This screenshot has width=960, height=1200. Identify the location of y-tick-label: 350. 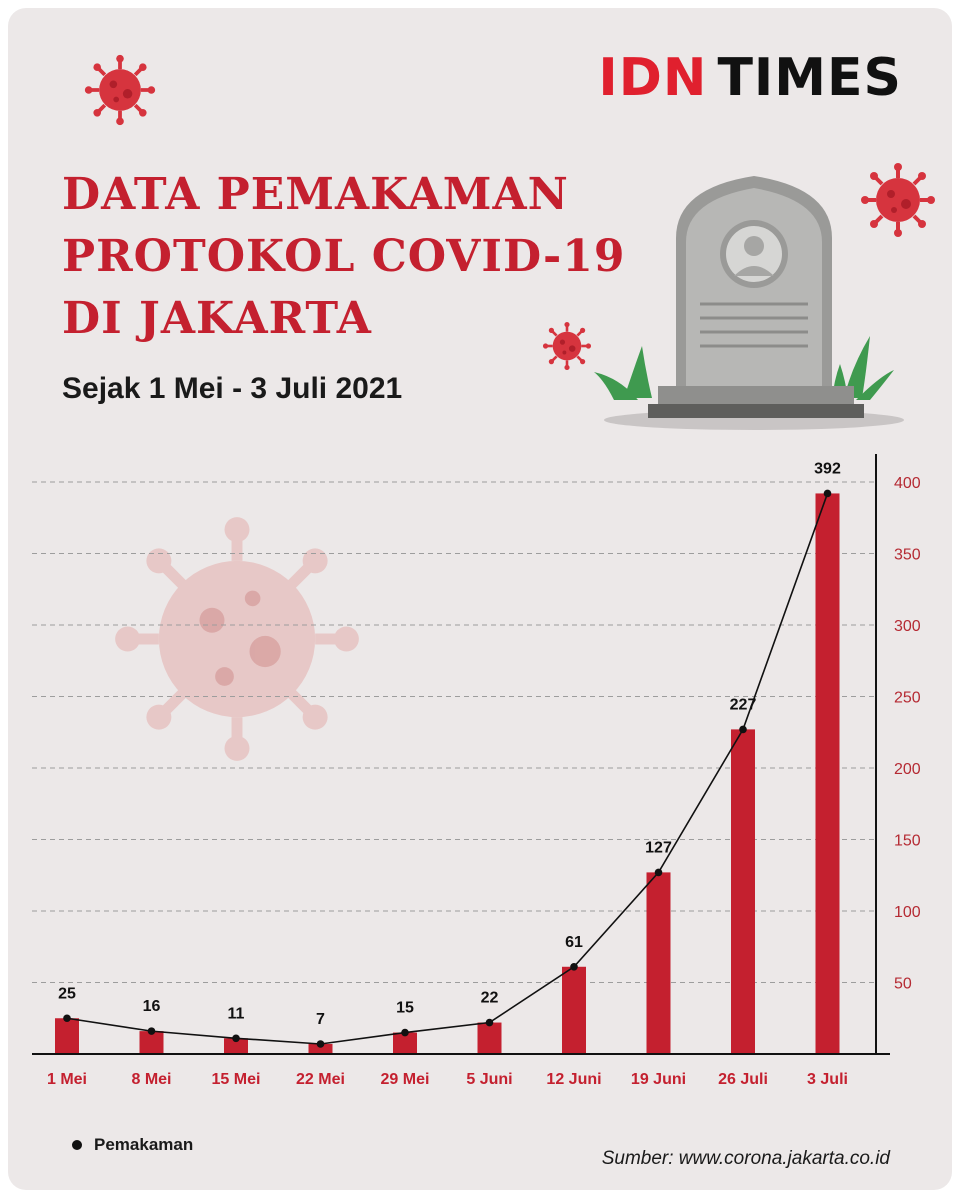
(907, 555).